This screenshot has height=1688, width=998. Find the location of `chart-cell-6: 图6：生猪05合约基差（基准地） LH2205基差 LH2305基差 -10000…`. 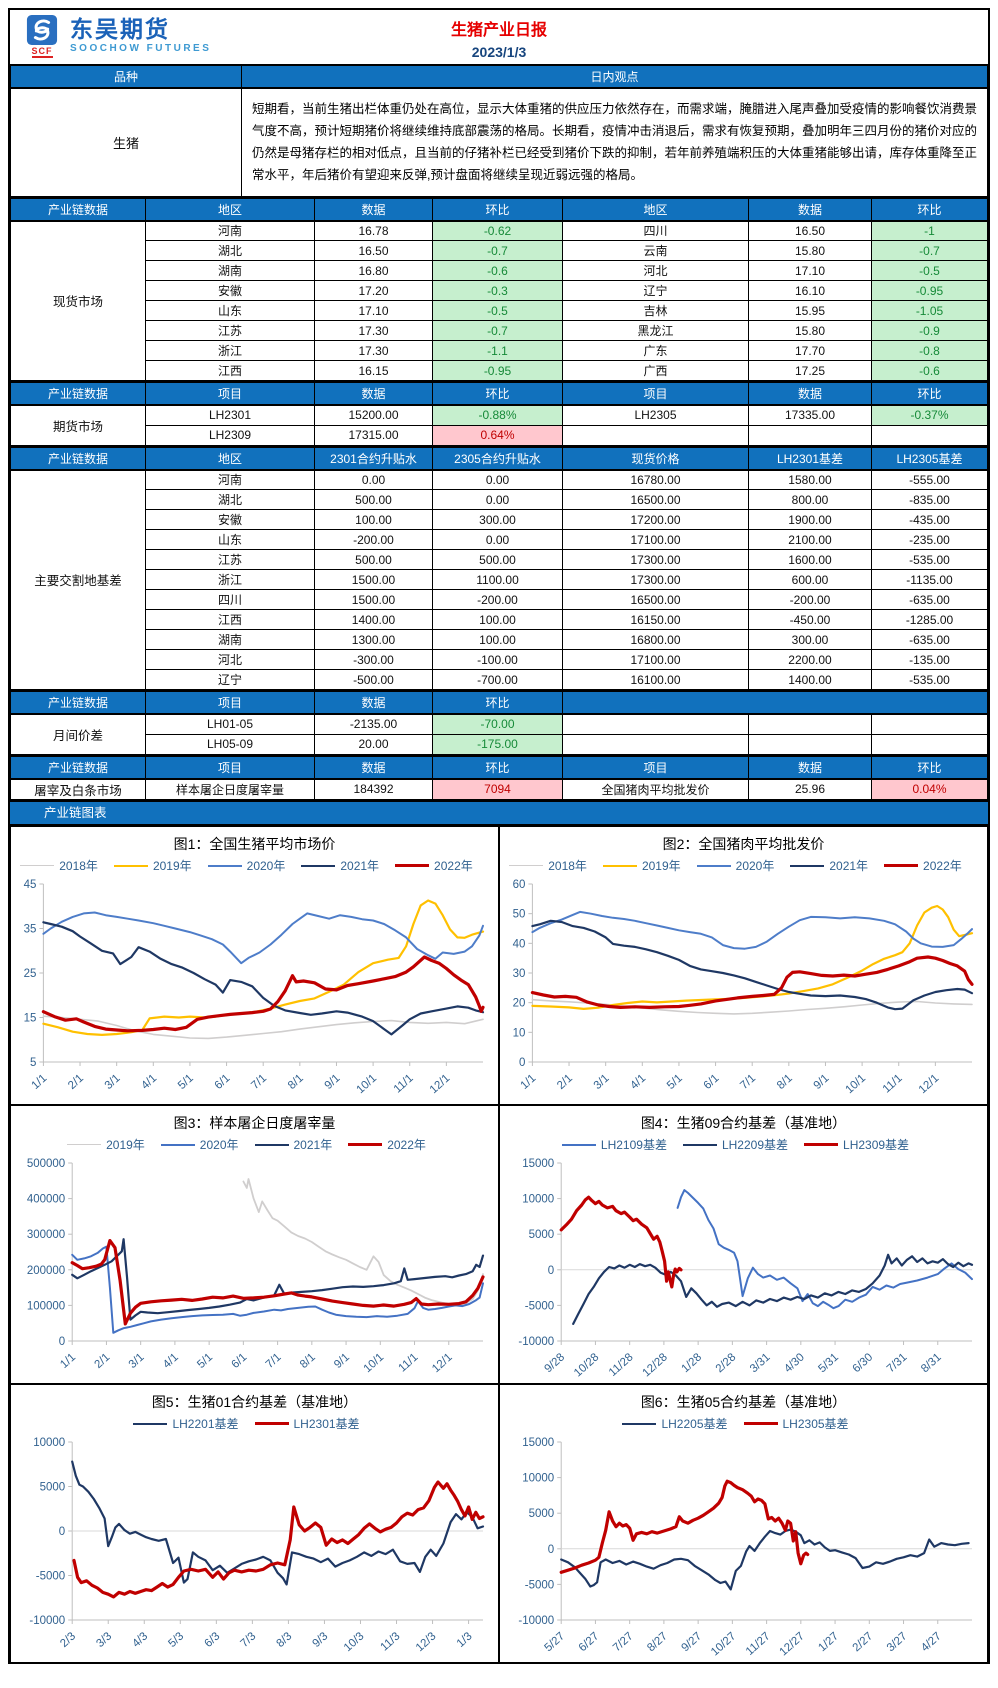

chart-cell-6: 图6：生猪05合约基差（基准地） LH2205基差 LH2305基差 -10000… is located at coordinates (743, 1523).